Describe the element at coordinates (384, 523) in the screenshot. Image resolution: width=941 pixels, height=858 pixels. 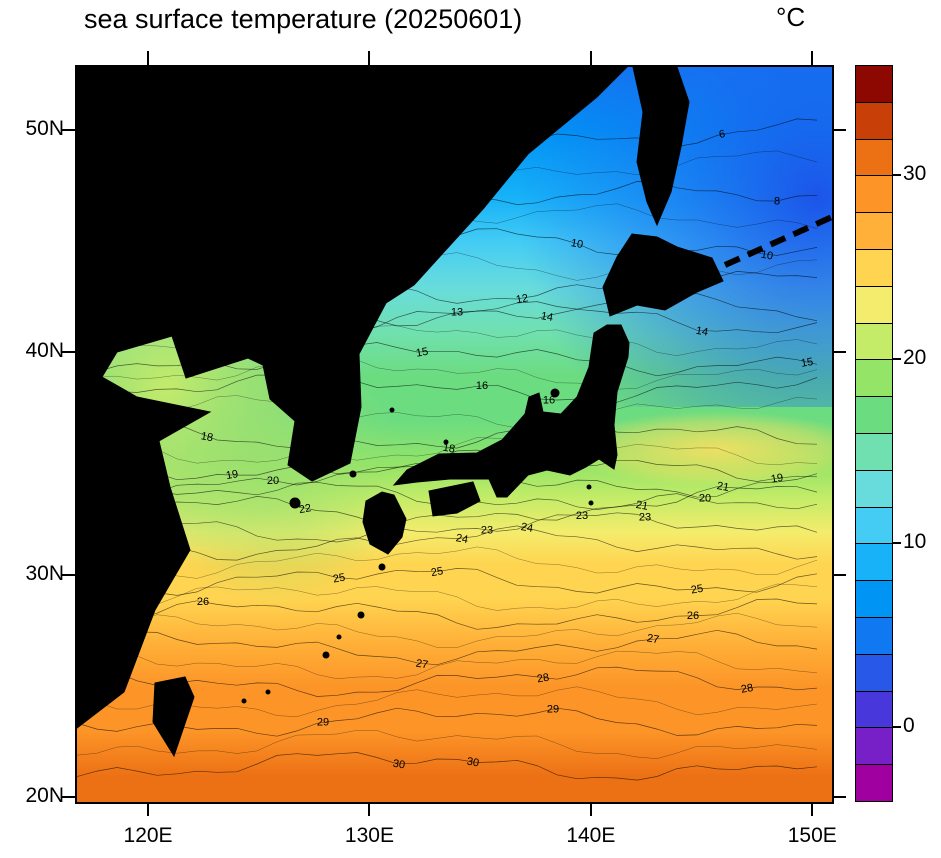
I see `land-kyushu` at that location.